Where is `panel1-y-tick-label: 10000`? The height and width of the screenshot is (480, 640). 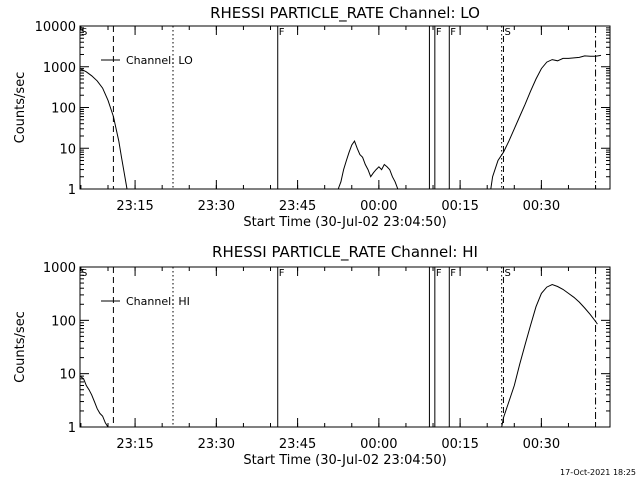 panel1-y-tick-label: 10000 is located at coordinates (55, 27).